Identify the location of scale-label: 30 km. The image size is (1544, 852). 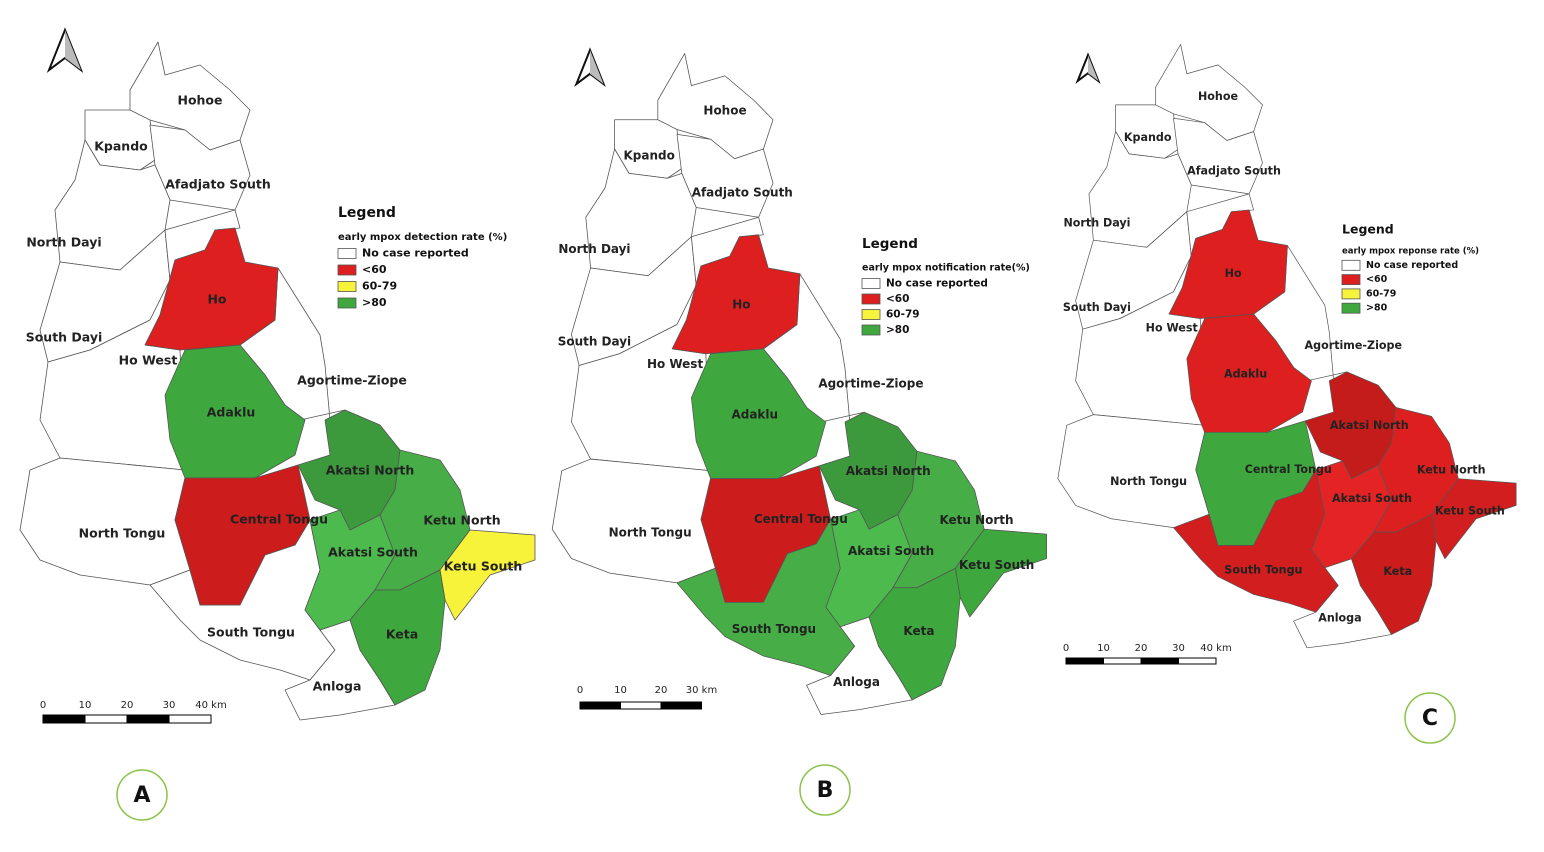
(701, 690).